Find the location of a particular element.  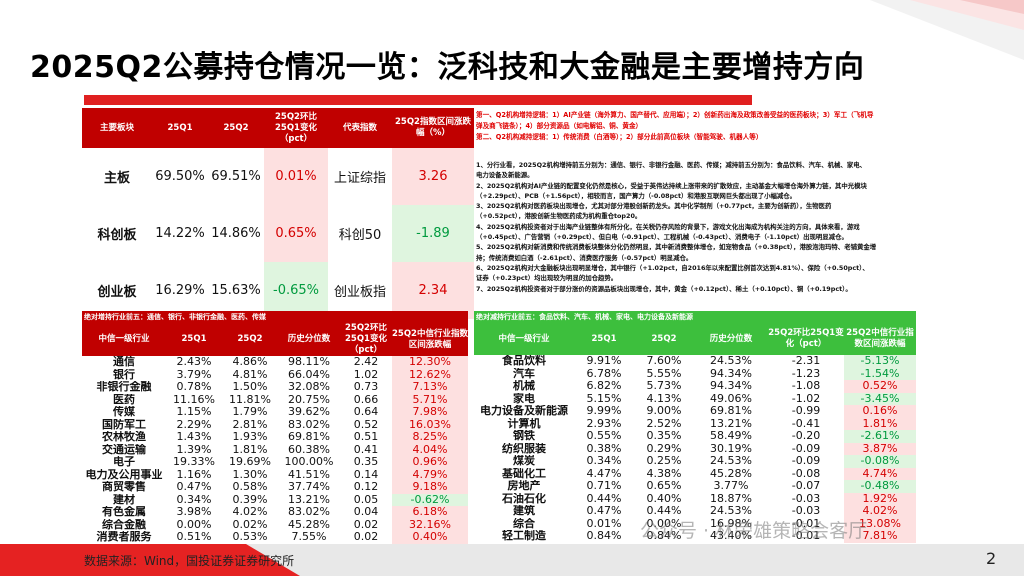

weight-change: 0.66 is located at coordinates (366, 399).